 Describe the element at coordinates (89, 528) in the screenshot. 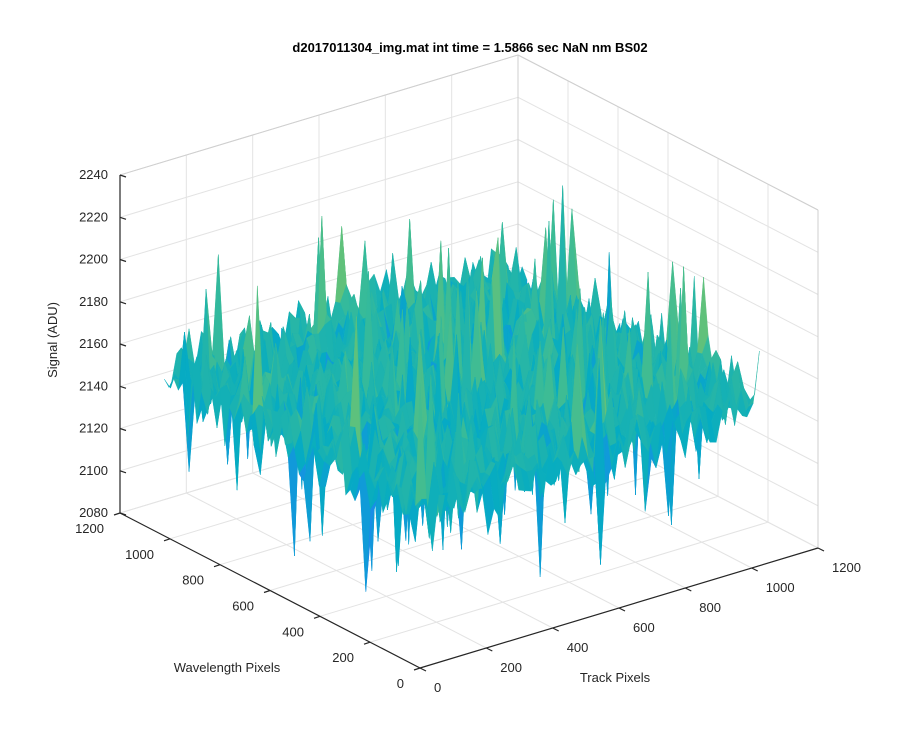

I see `y-tick-label: 1200` at that location.